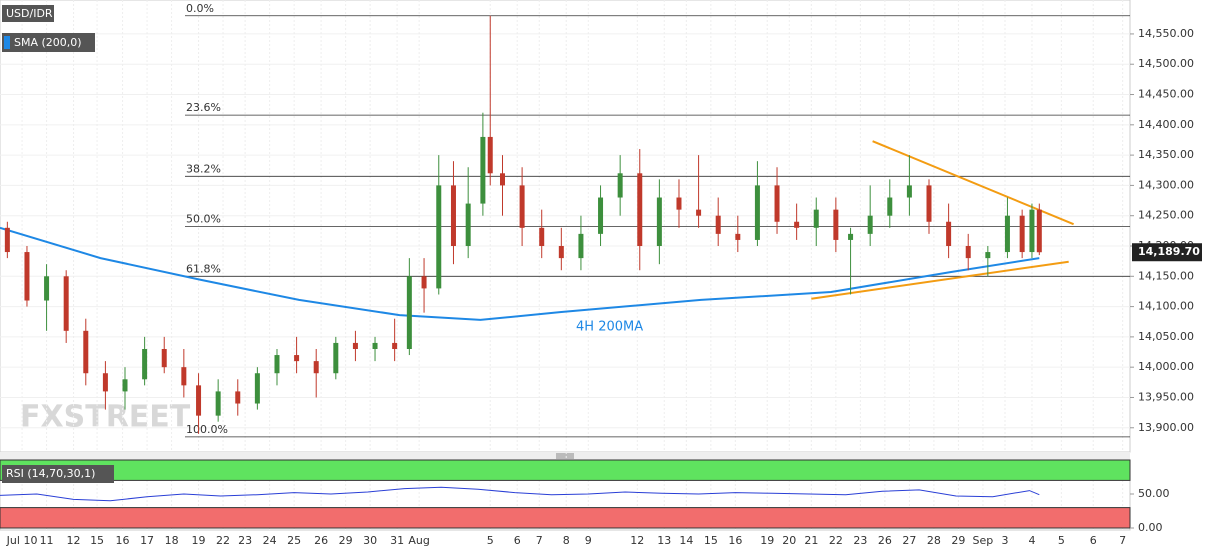  Describe the element at coordinates (7, 42) in the screenshot. I see `sma-swatch` at that location.